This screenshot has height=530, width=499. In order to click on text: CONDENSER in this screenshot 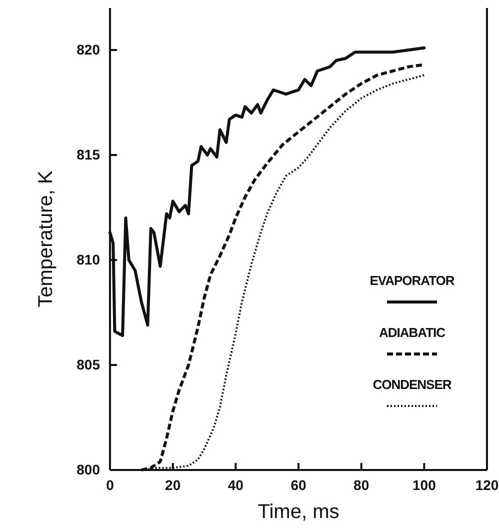, I will do `click(412, 384)`.